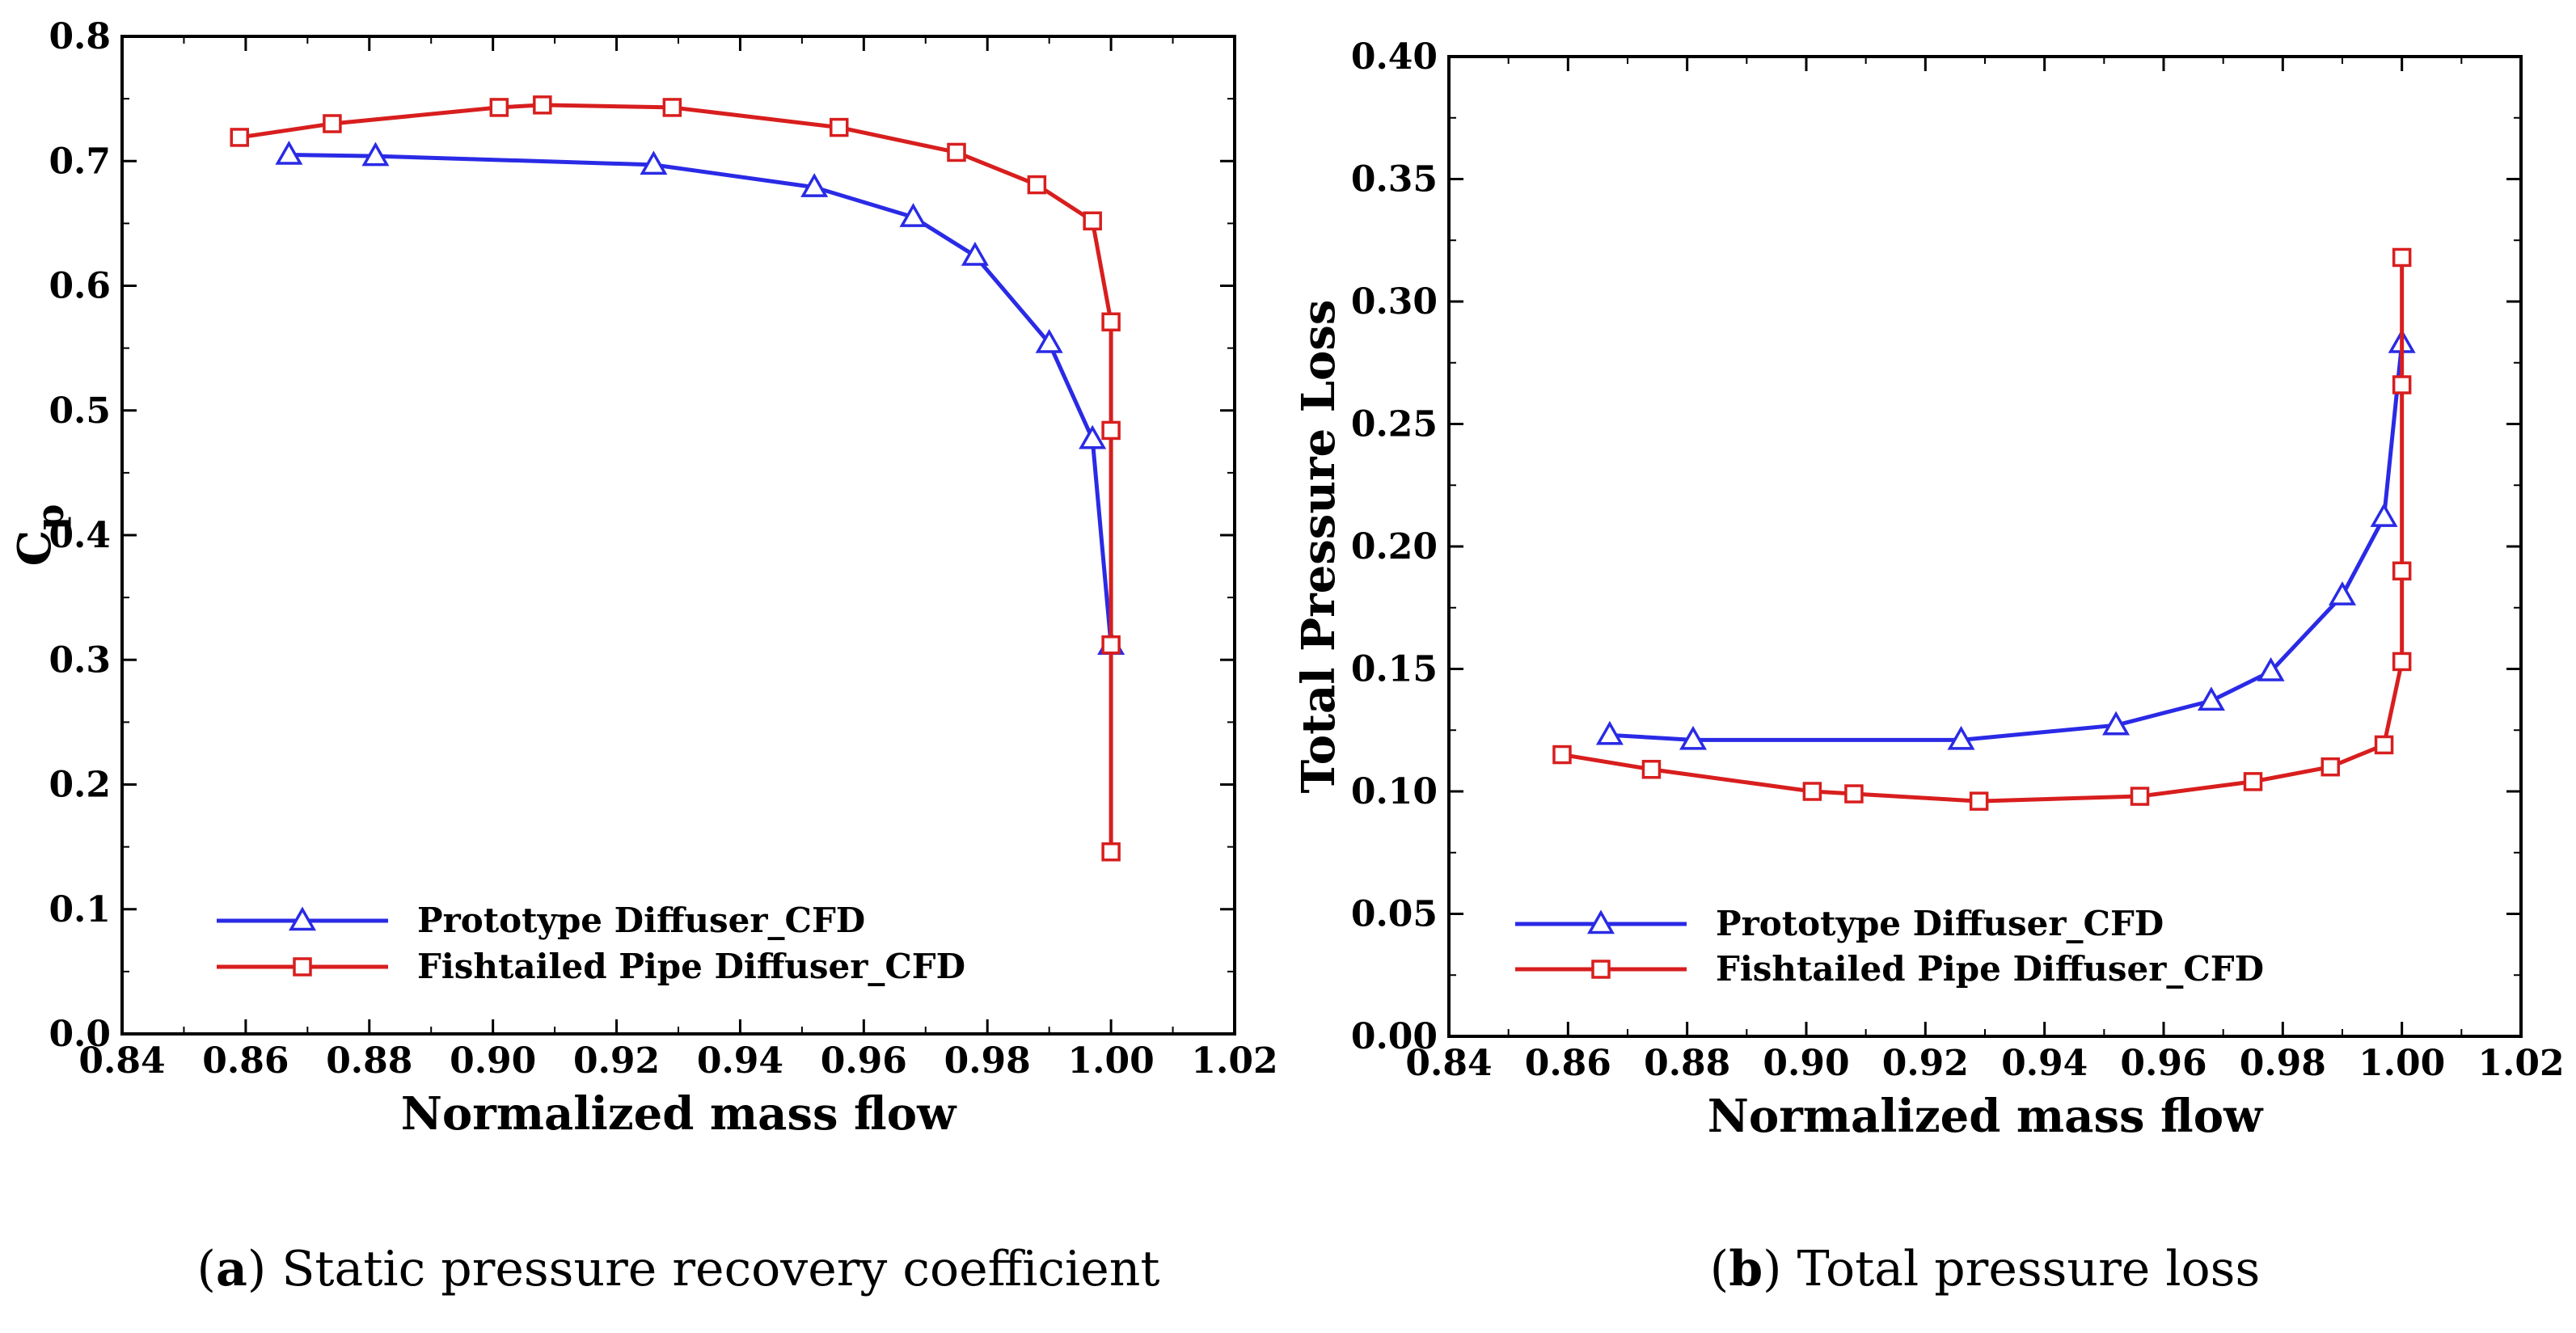 The height and width of the screenshot is (1333, 2576). Describe the element at coordinates (720, 1269) in the screenshot. I see `caption-text: Static pressure recovery coefficient` at that location.